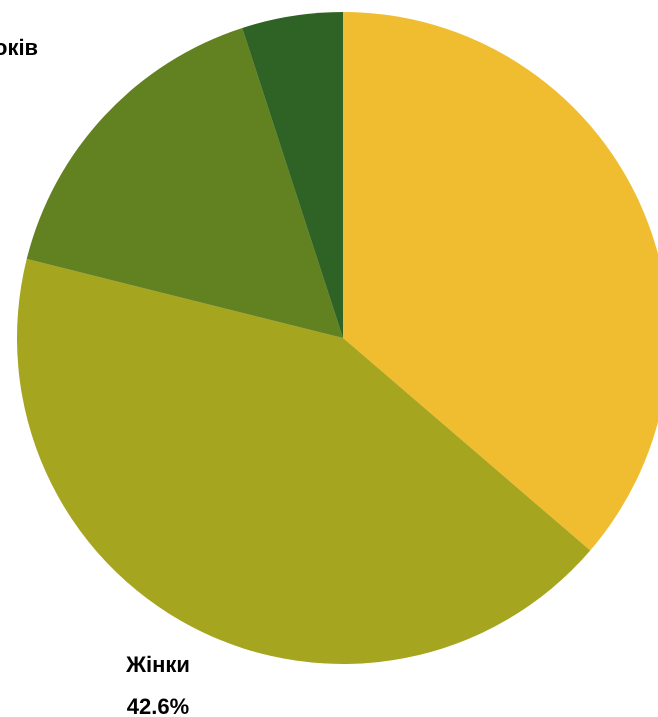 The image size is (658, 717). I want to click on label-zhinky-name: Жінки, so click(157, 664).